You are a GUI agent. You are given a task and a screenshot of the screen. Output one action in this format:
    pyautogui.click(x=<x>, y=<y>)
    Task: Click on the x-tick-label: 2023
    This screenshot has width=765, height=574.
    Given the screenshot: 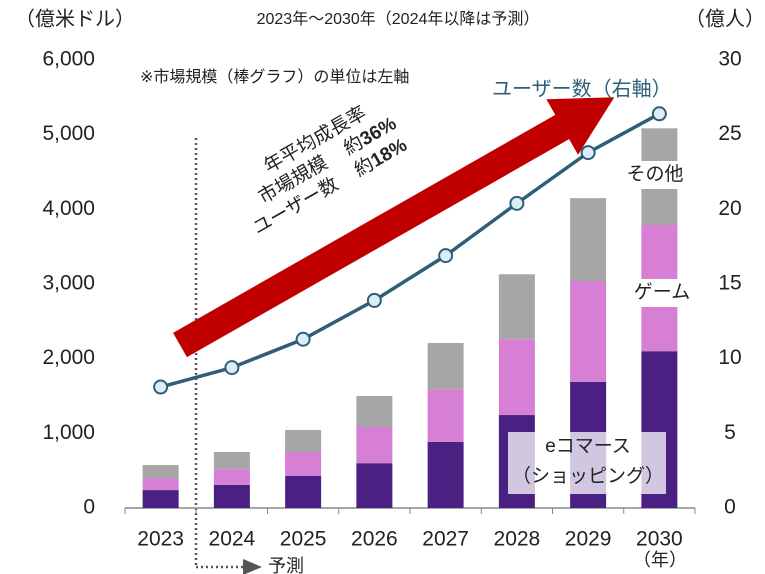 What is the action you would take?
    pyautogui.click(x=160, y=539)
    